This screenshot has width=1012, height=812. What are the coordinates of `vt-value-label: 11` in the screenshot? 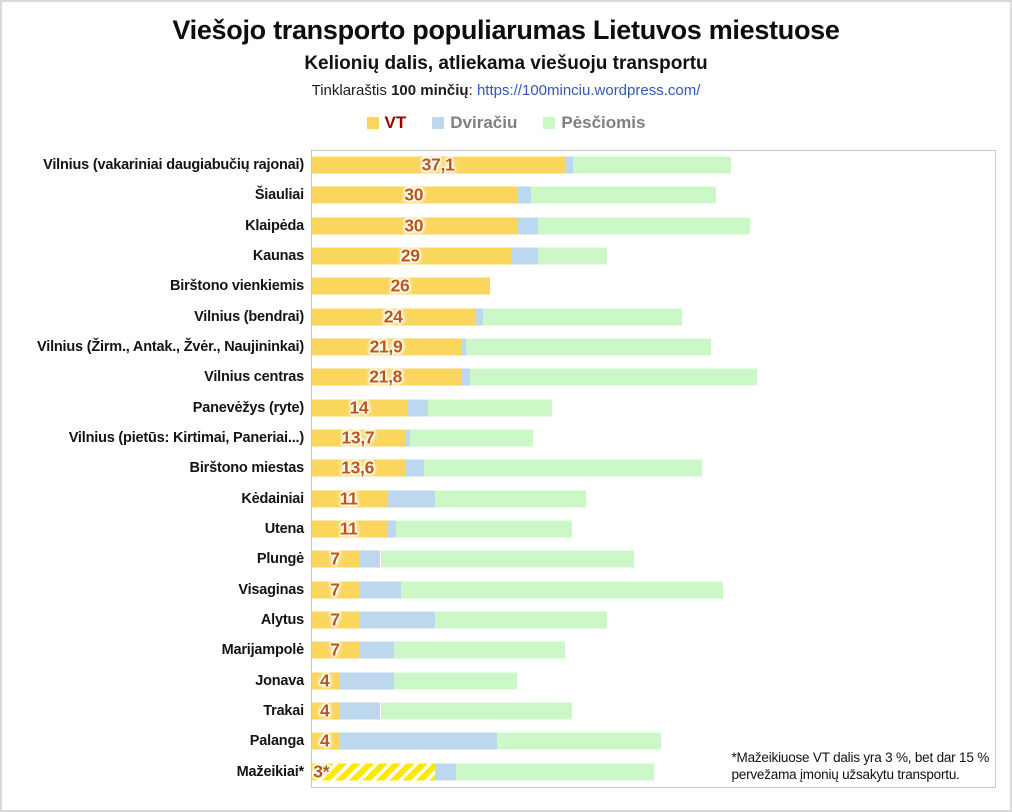 It's located at (348, 498).